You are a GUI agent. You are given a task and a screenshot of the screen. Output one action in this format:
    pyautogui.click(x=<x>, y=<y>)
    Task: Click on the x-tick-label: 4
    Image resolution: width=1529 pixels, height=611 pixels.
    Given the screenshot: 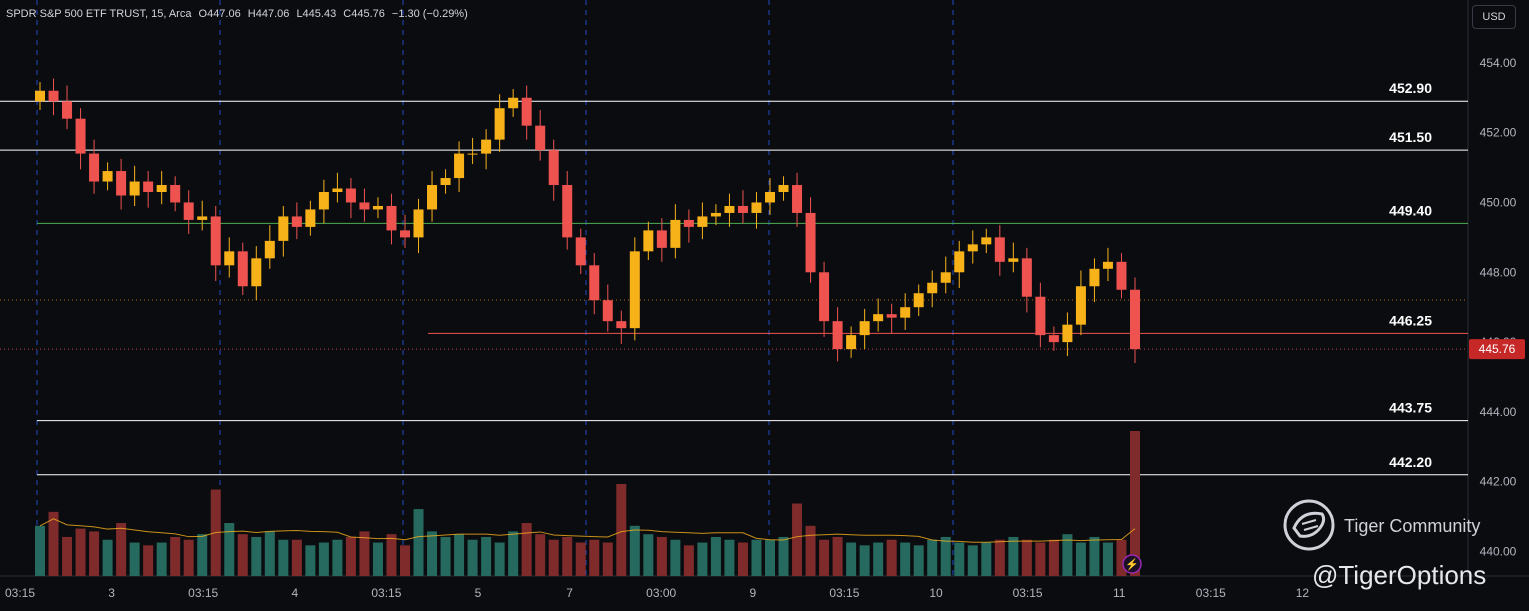 What is the action you would take?
    pyautogui.click(x=294, y=593)
    